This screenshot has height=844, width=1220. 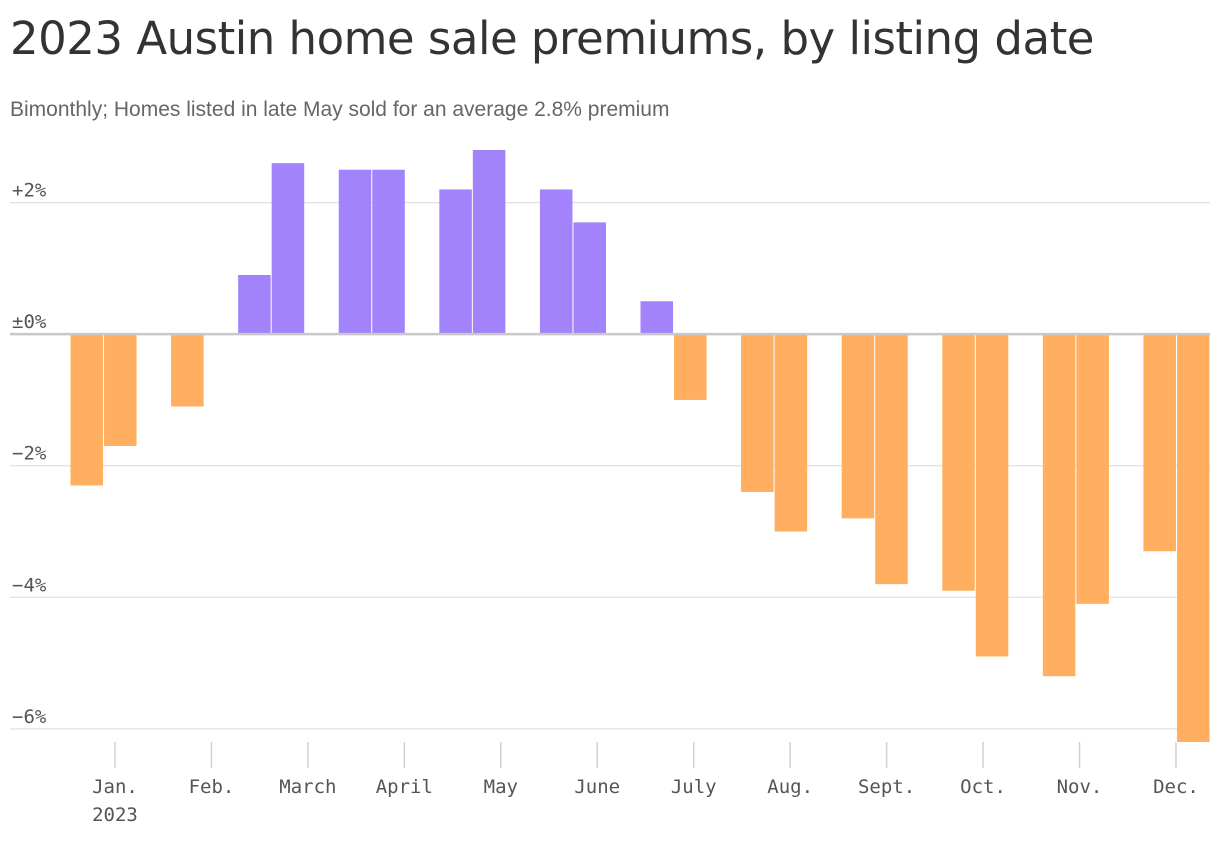 I want to click on x-tick-label: Dec., so click(x=1176, y=787).